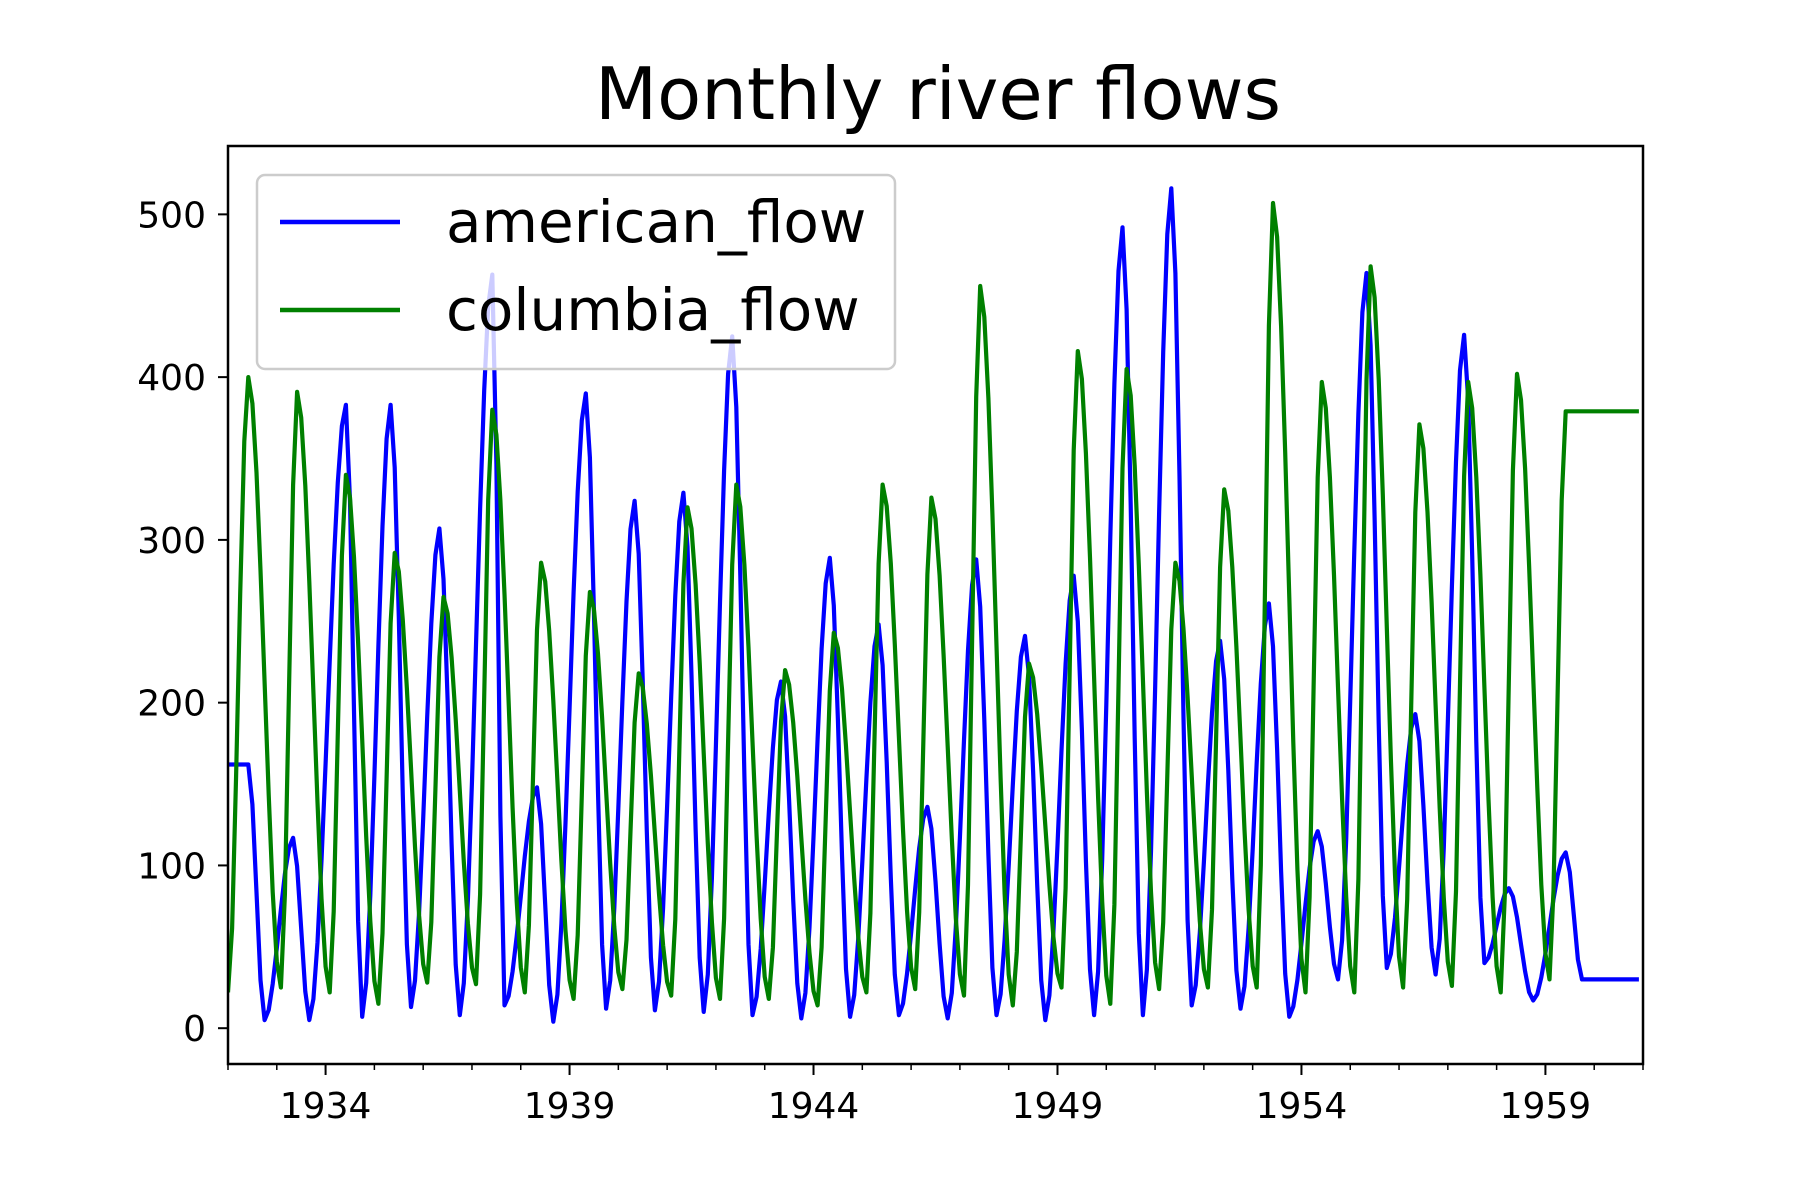 This screenshot has width=1800, height=1200. What do you see at coordinates (570, 1106) in the screenshot?
I see `x-tick-label: 1939` at bounding box center [570, 1106].